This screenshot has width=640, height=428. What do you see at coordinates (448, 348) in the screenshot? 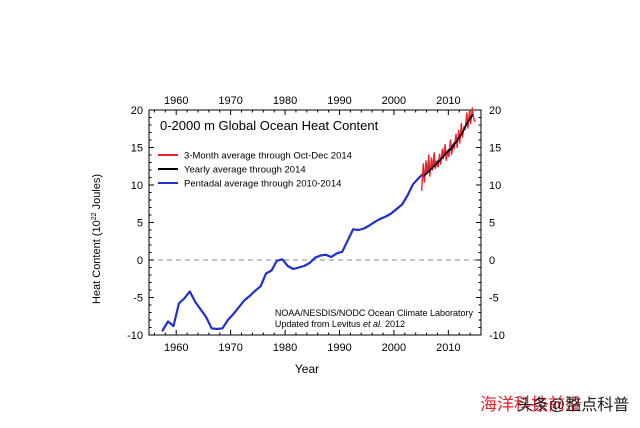
I see `x-tick-label-bottom: 2010` at bounding box center [448, 348].